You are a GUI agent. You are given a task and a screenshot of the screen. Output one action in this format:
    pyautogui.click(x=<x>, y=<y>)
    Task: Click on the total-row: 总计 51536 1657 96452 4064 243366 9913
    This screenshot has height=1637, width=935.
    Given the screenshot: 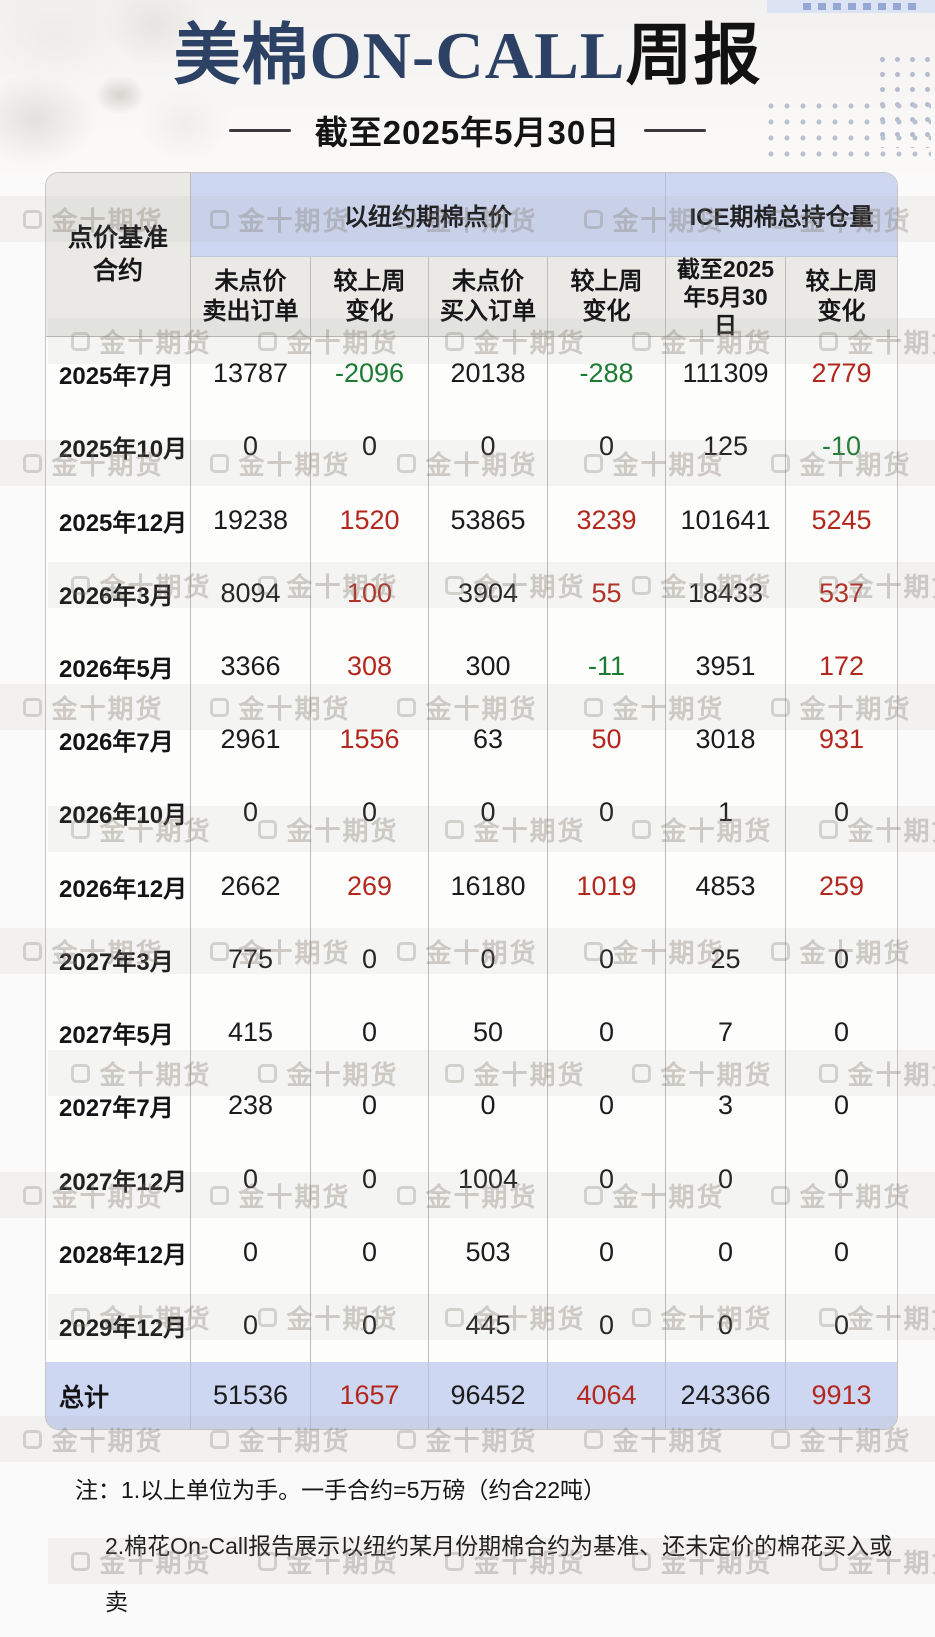 What is the action you would take?
    pyautogui.click(x=471, y=1395)
    